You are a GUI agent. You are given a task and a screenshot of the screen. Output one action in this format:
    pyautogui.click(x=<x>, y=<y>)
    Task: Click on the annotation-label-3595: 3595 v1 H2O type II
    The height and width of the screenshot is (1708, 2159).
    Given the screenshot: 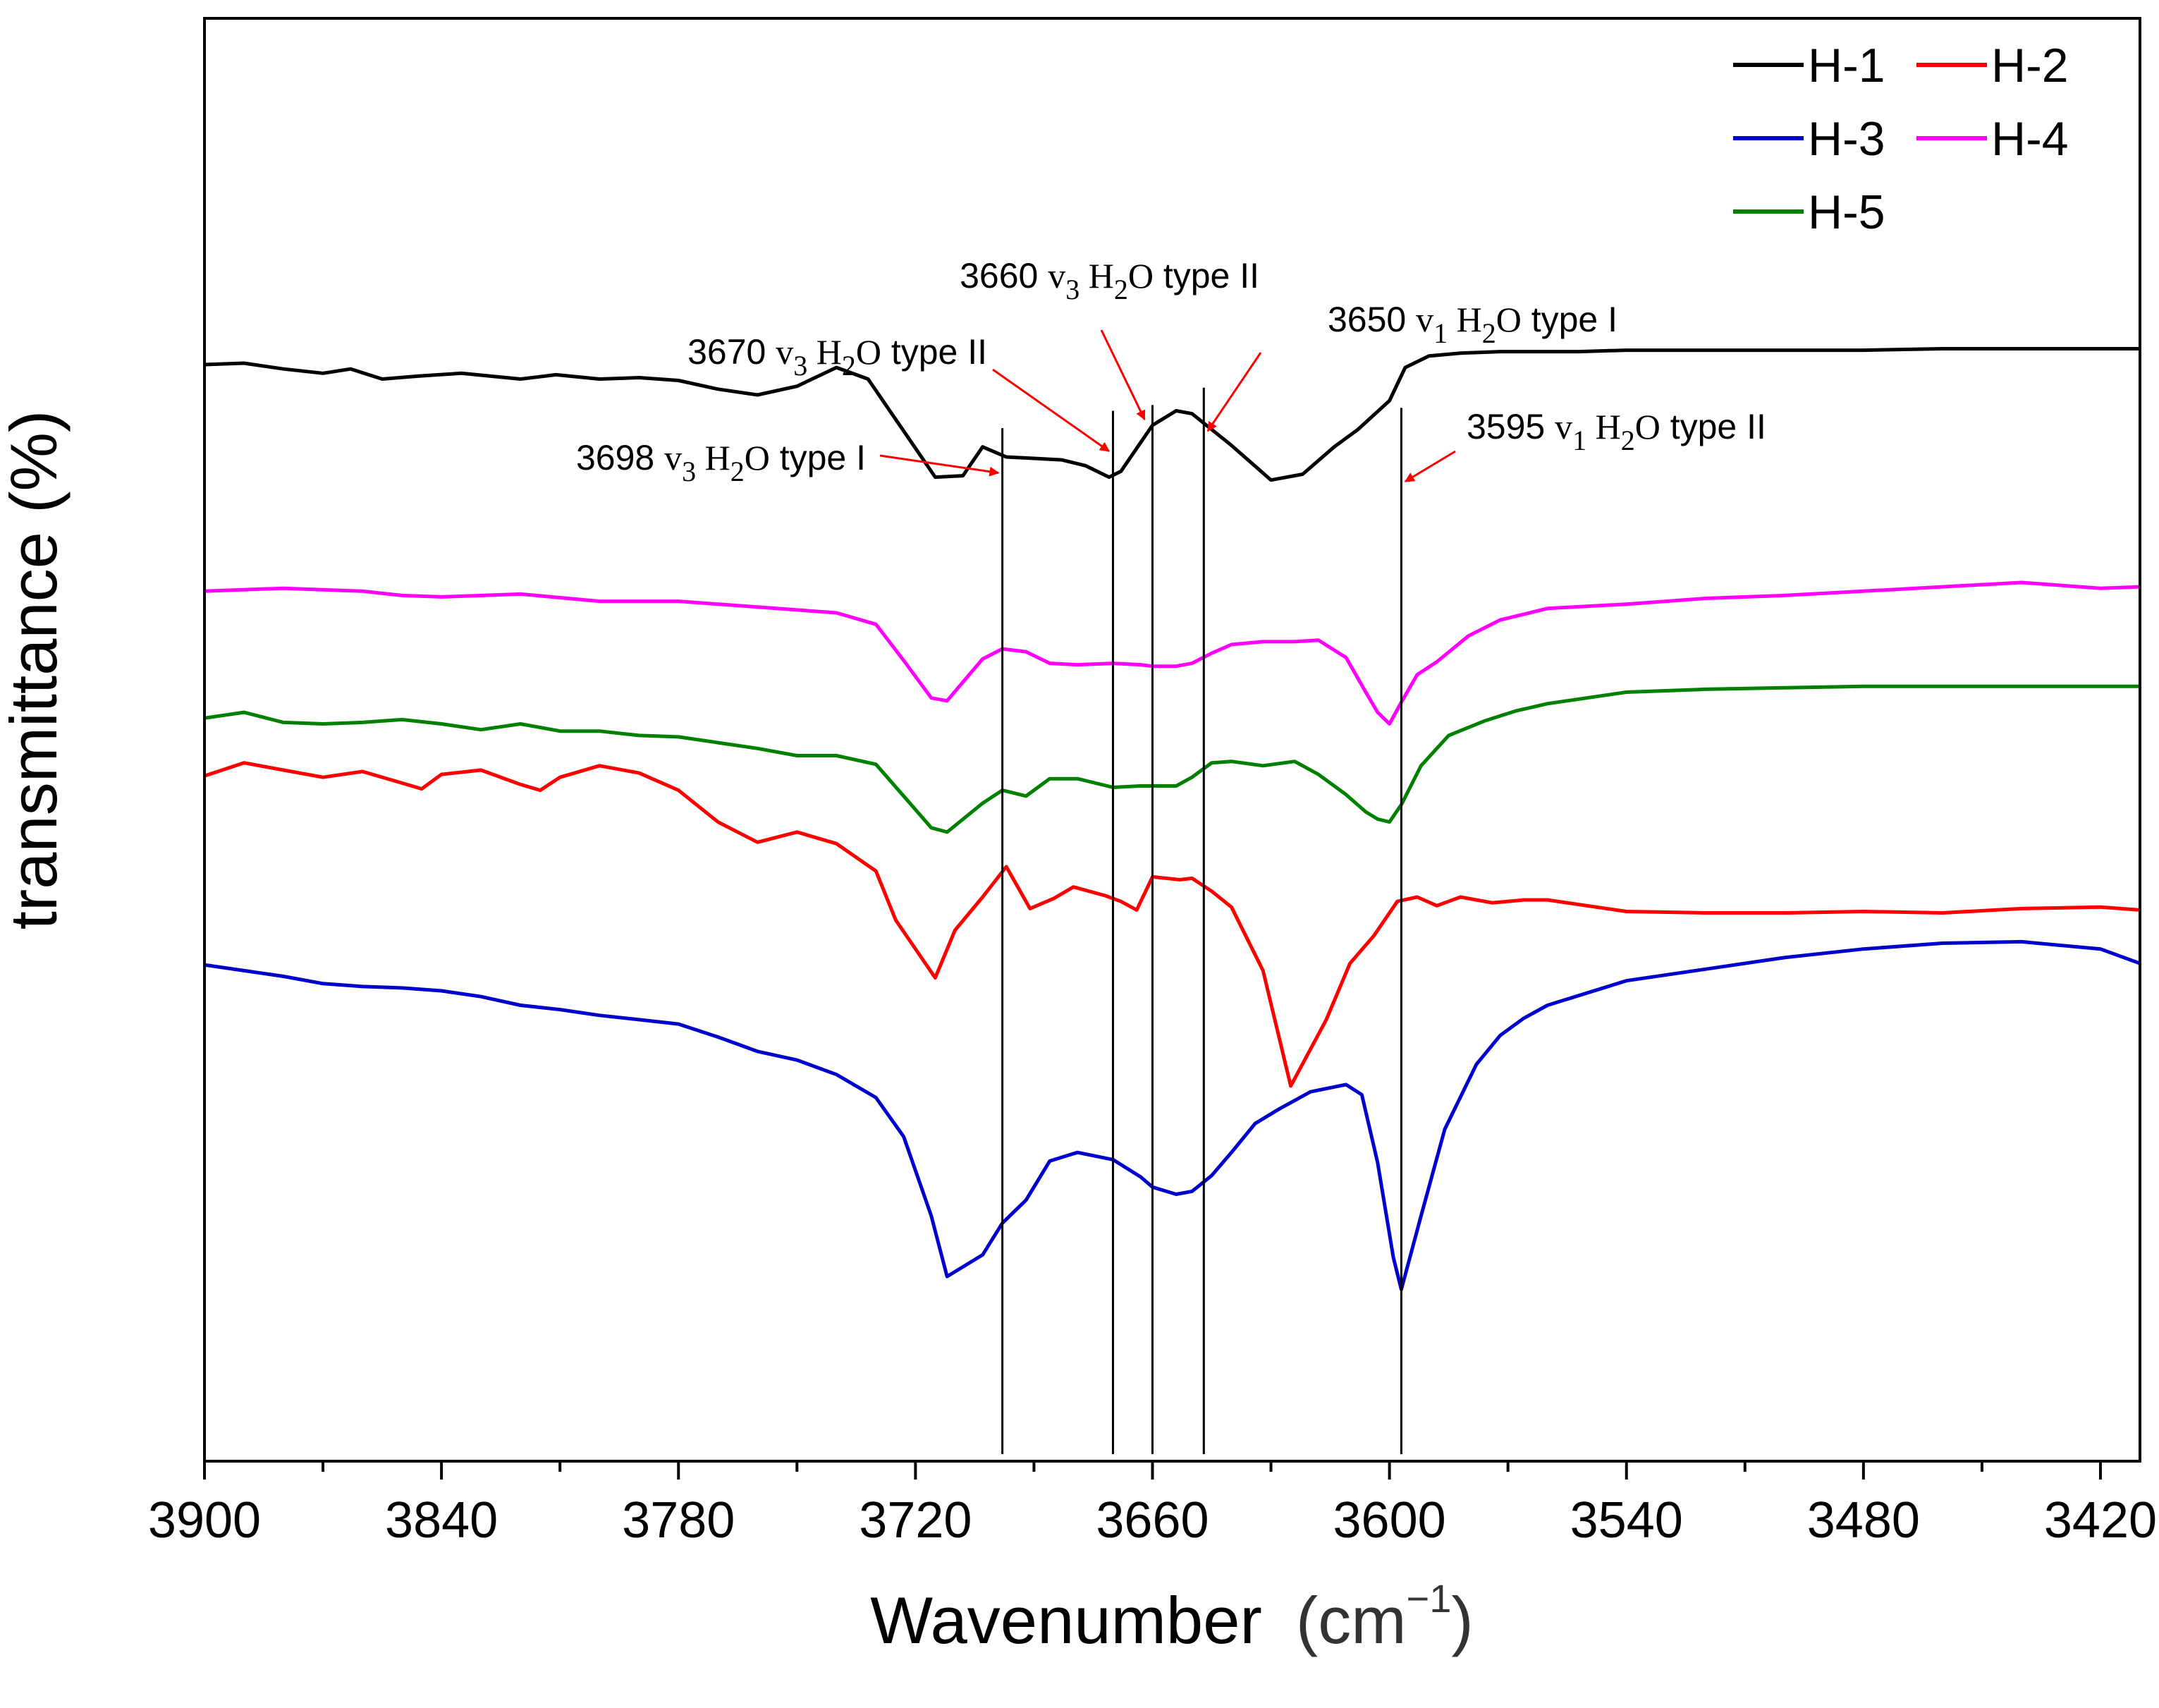 What is the action you would take?
    pyautogui.click(x=1616, y=431)
    